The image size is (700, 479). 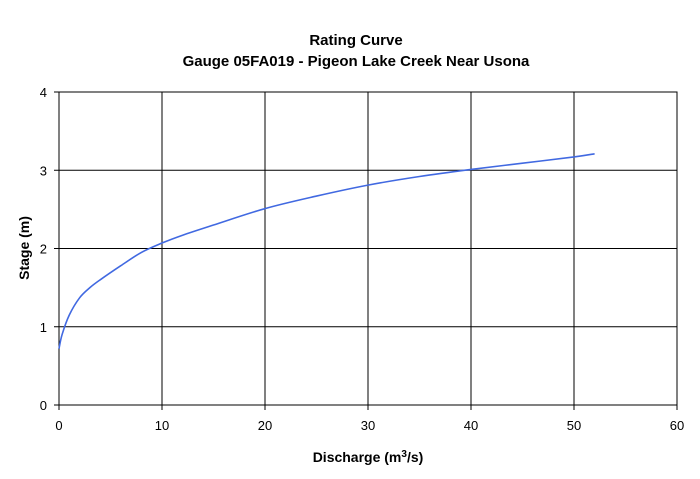 What do you see at coordinates (471, 425) in the screenshot?
I see `x-tick-label: 40` at bounding box center [471, 425].